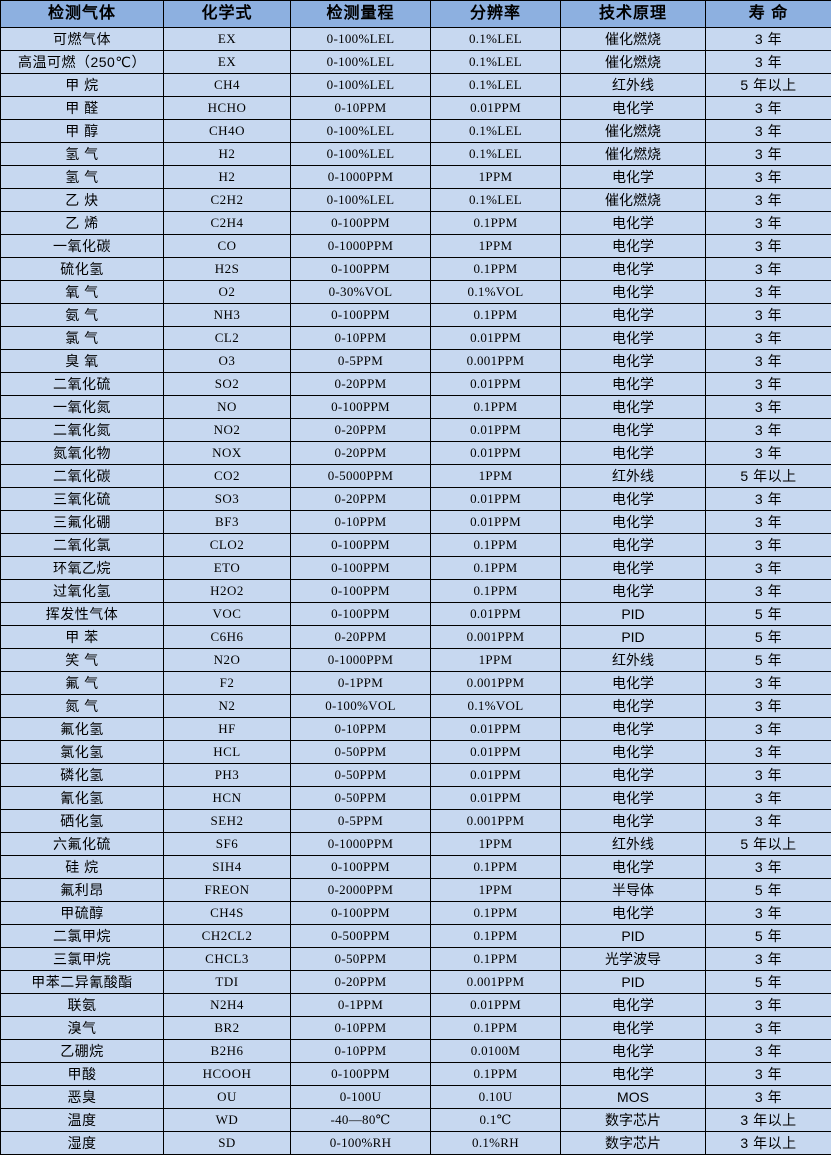 This screenshot has width=831, height=1155. Describe the element at coordinates (227, 614) in the screenshot. I see `cell-formula: VOC` at that location.